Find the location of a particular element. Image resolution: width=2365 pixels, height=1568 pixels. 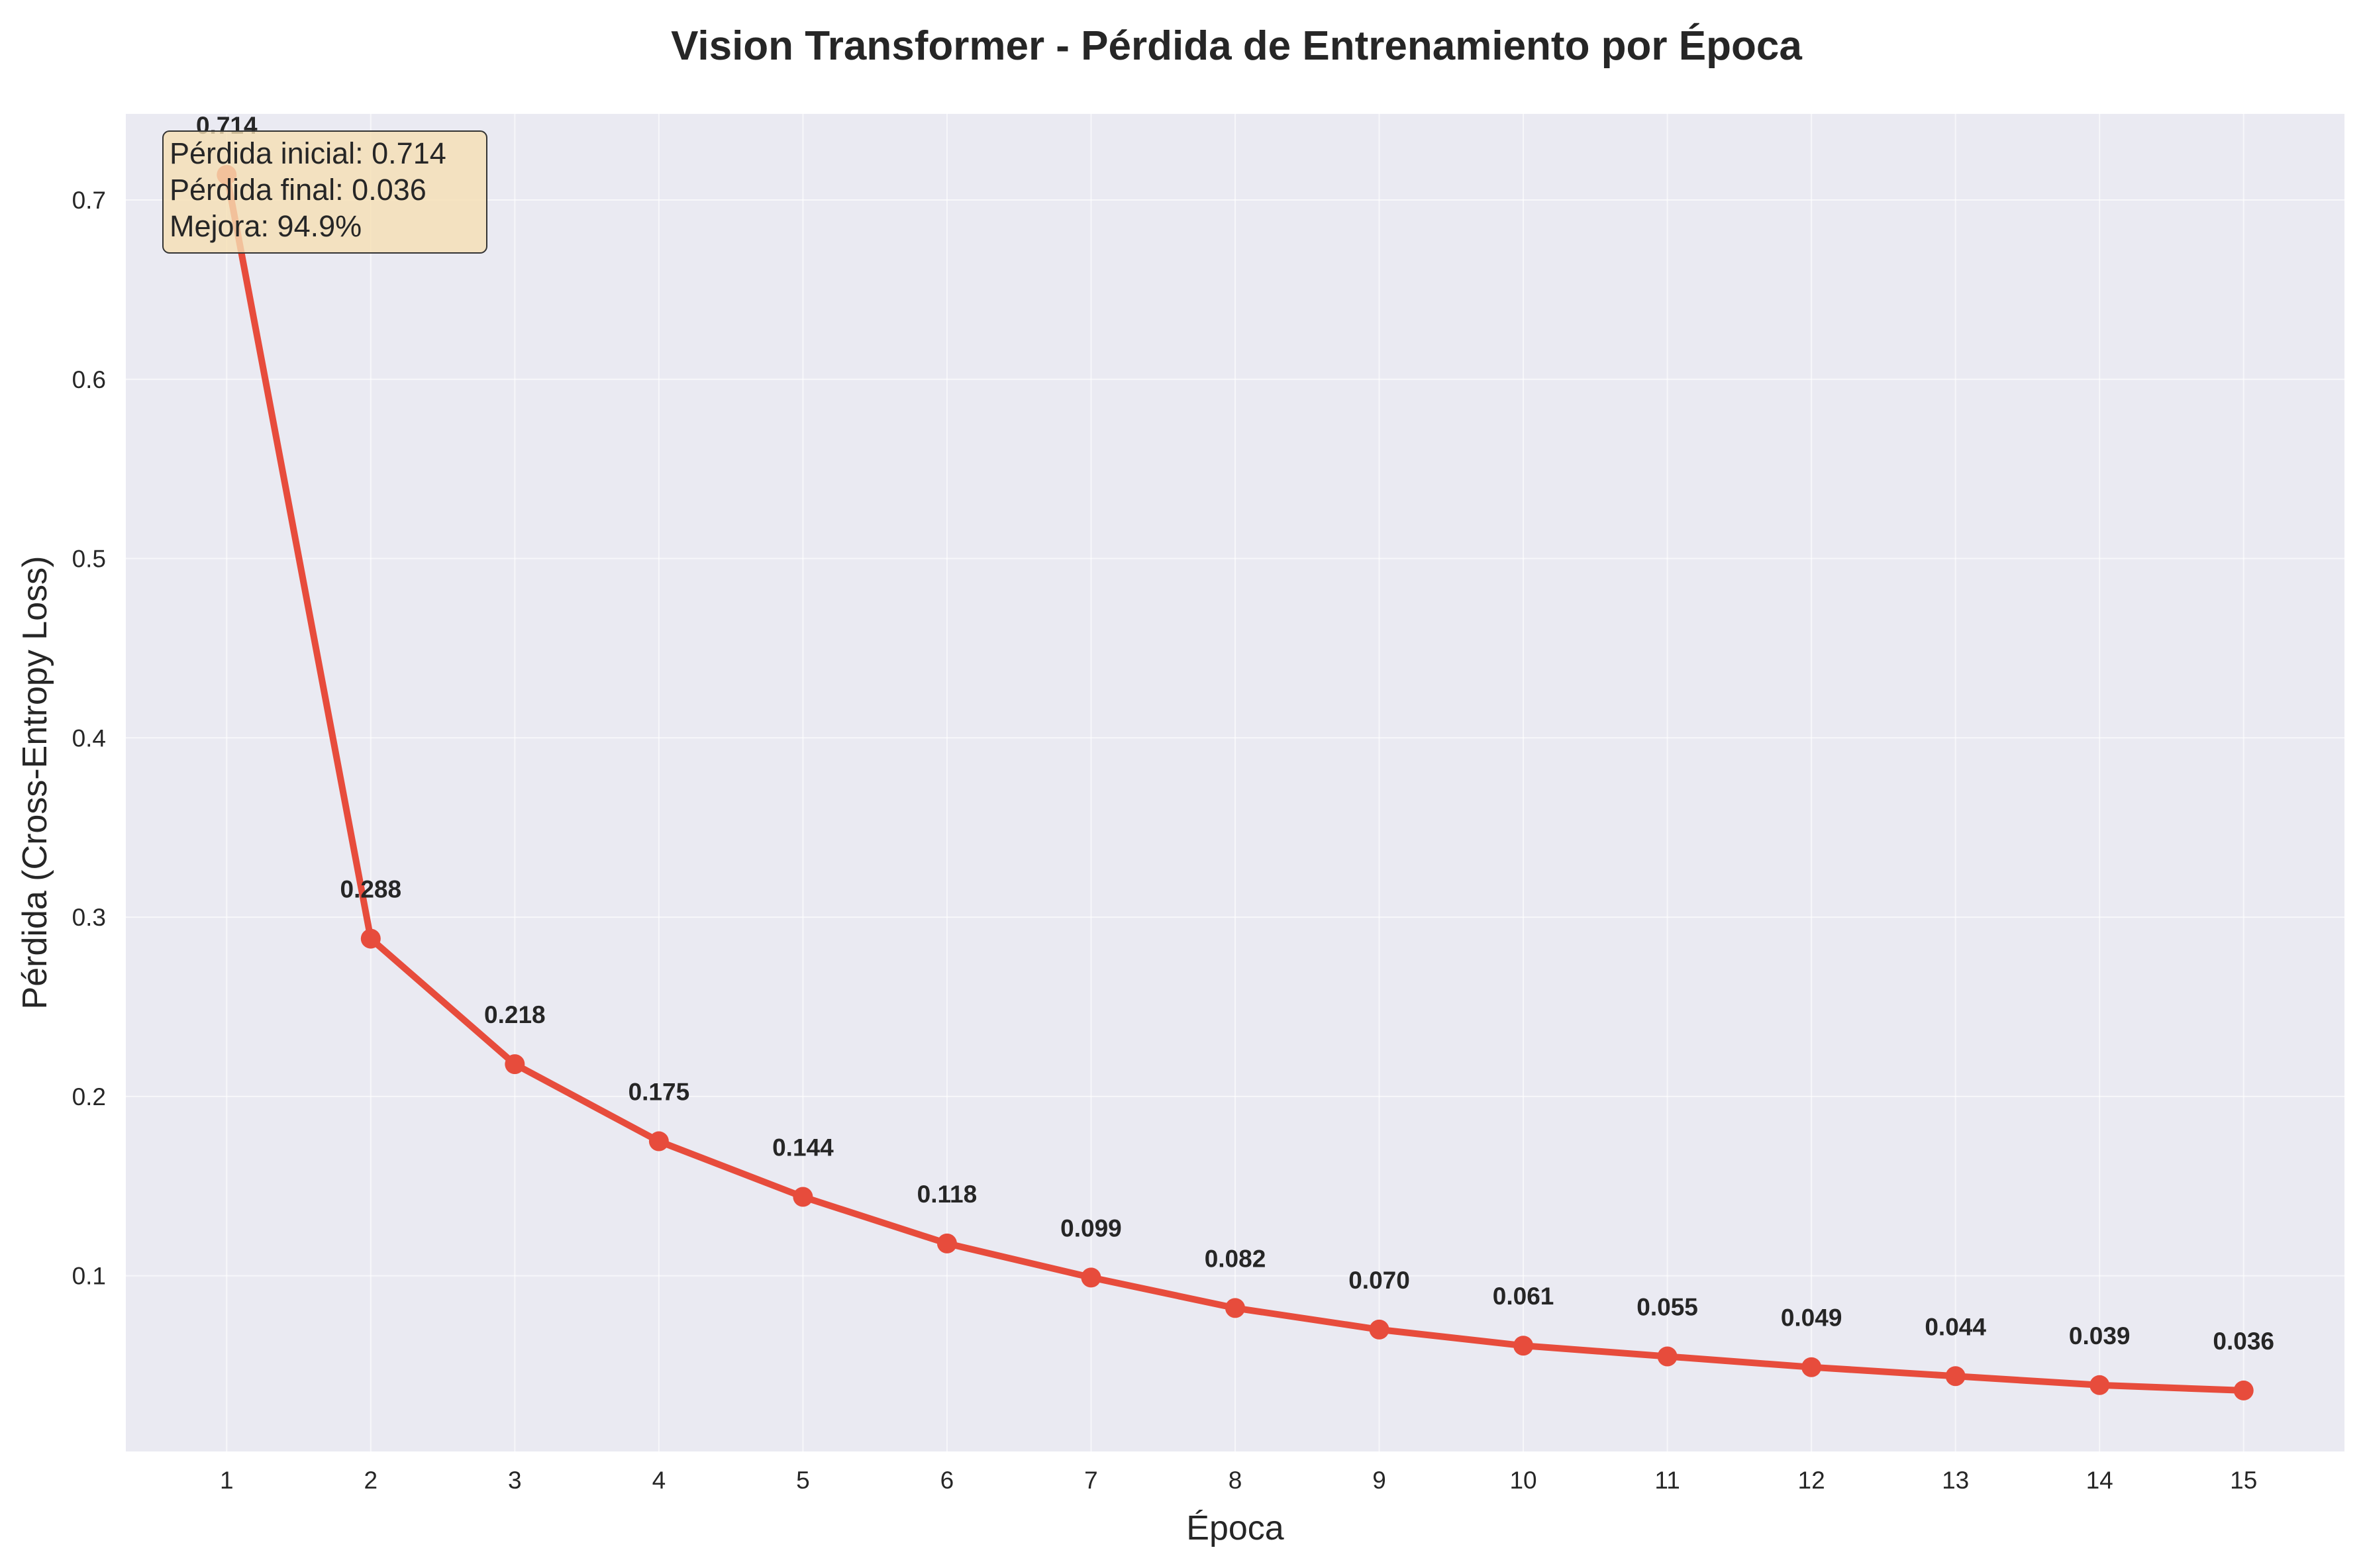

y-tick-label: 0.6 is located at coordinates (89, 379).